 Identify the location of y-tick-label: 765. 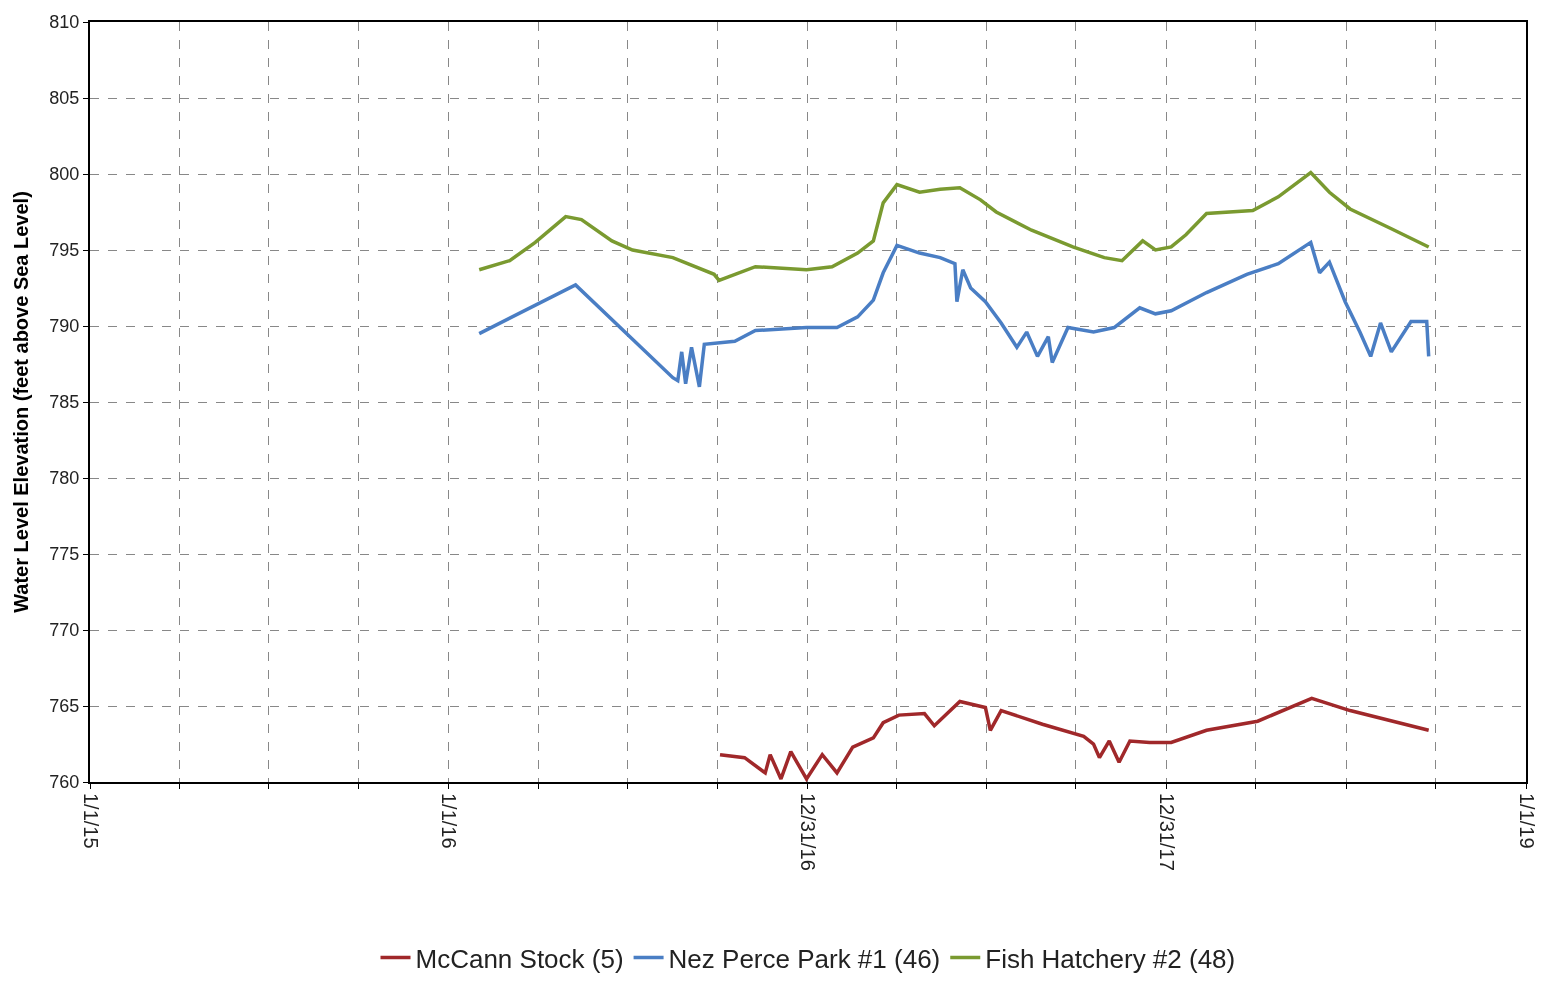
(64, 706).